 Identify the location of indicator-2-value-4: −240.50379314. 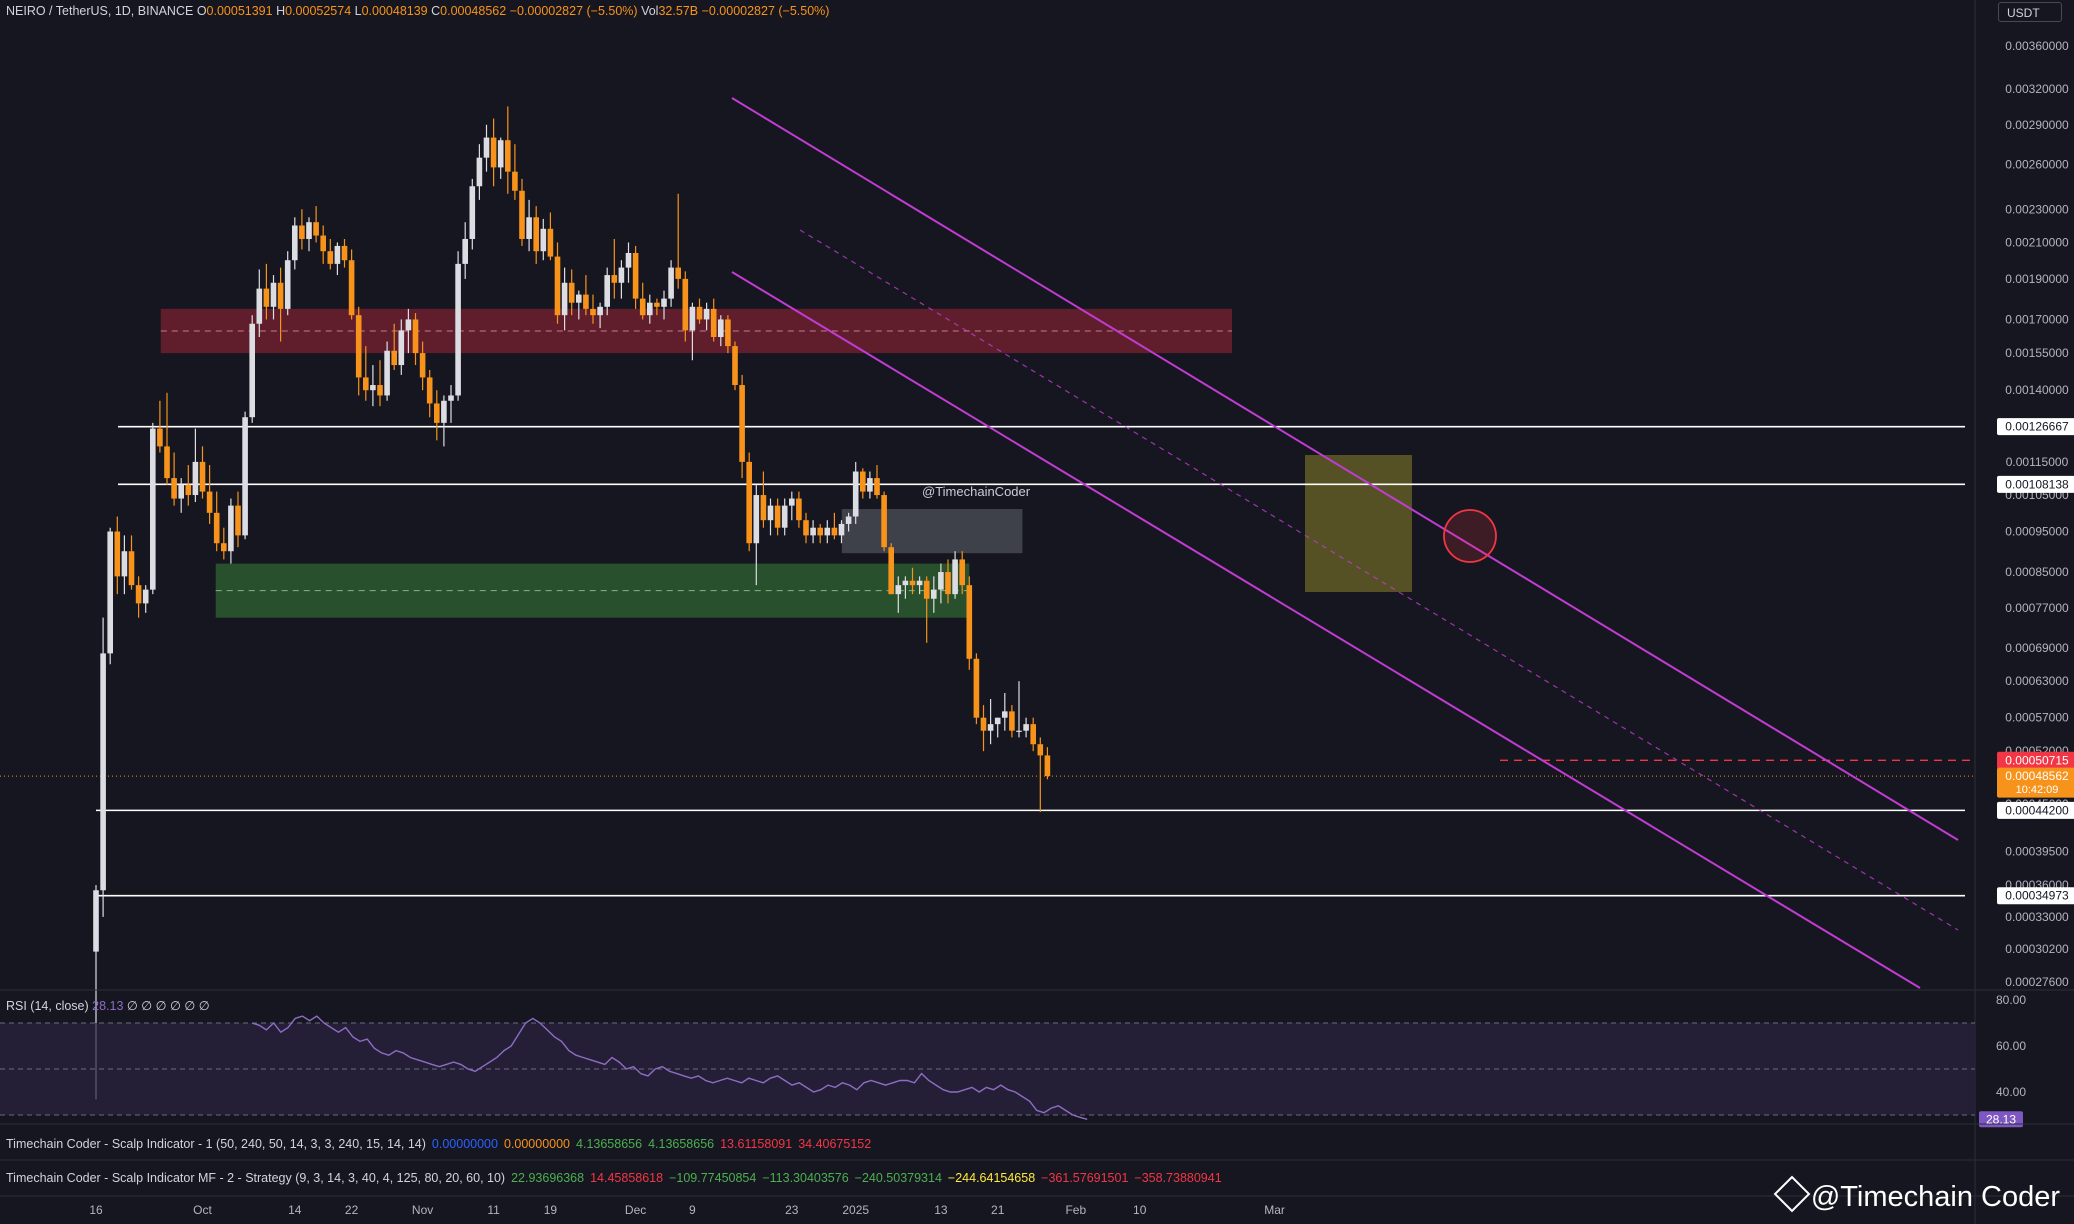
(898, 1178).